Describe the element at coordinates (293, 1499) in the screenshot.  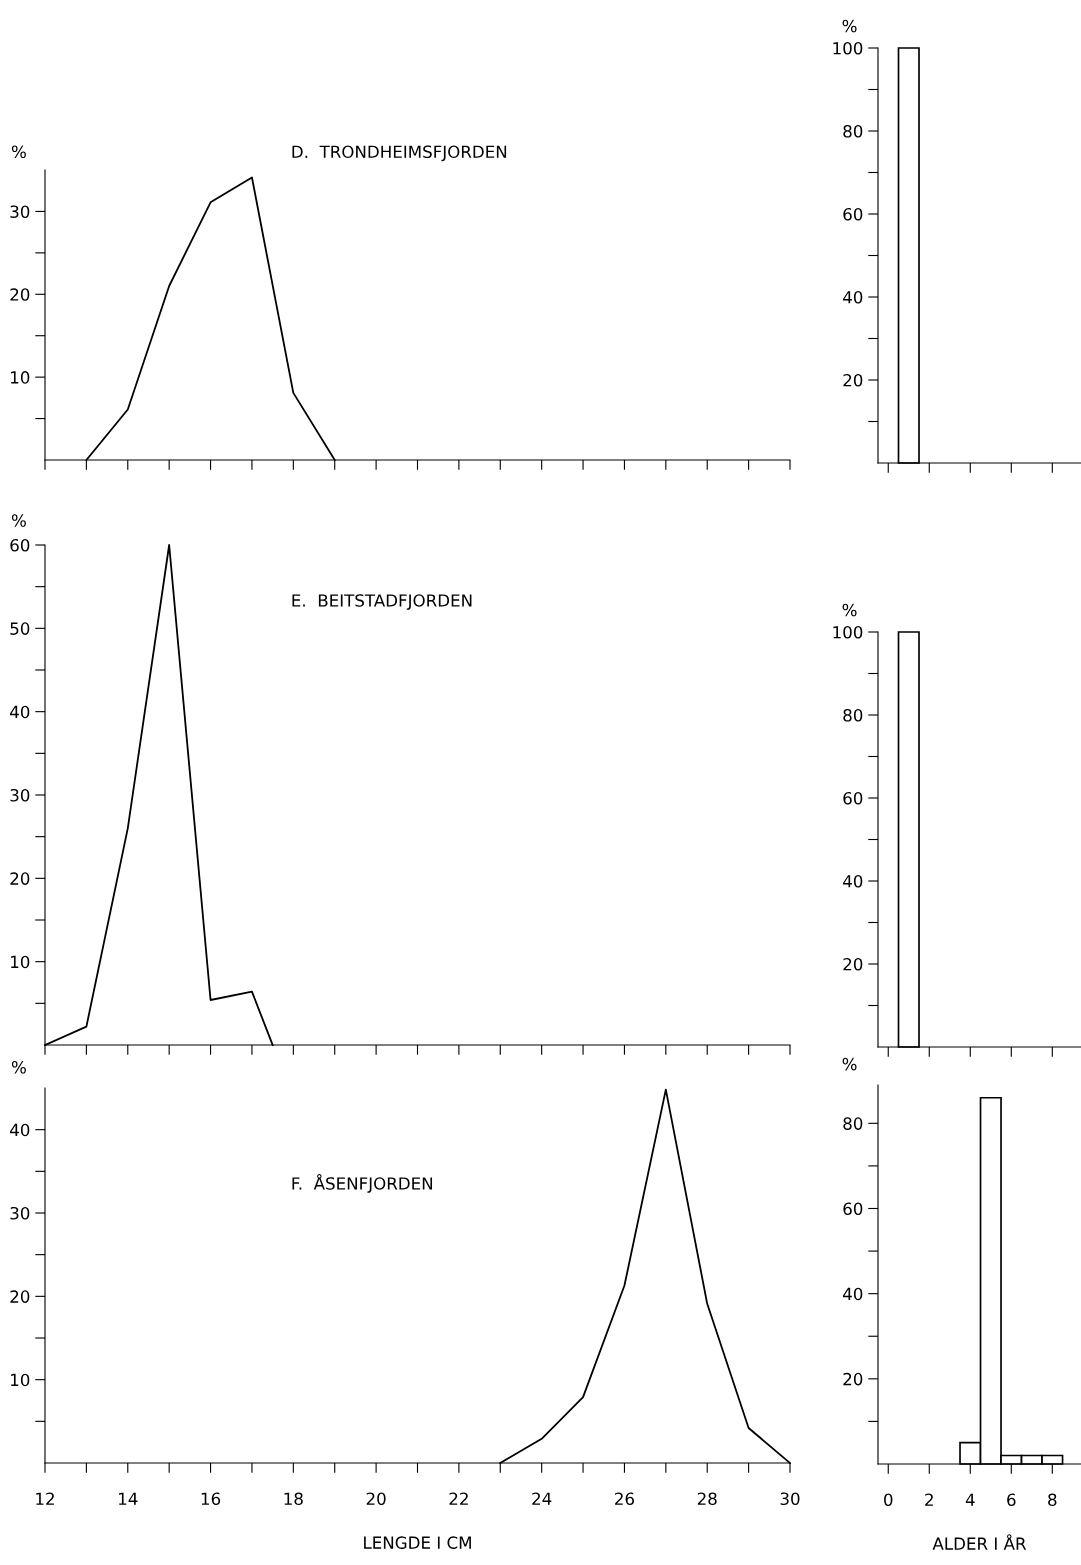
I see `x-tick-label: 18` at that location.